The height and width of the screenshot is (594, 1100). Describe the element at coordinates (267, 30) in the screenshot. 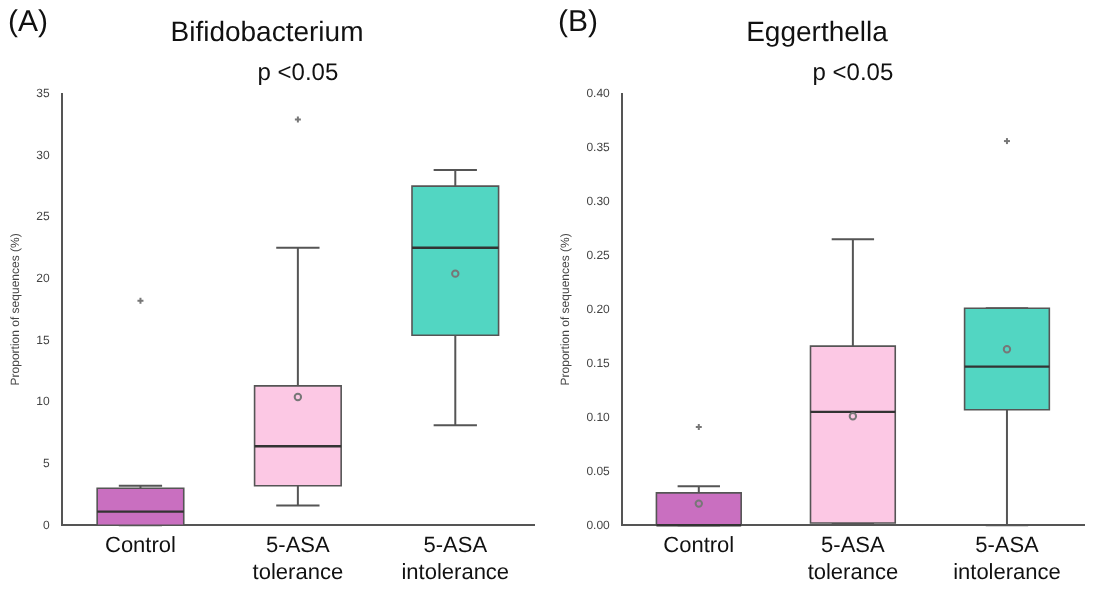

I see `chart-title: Bifidobacterium` at that location.